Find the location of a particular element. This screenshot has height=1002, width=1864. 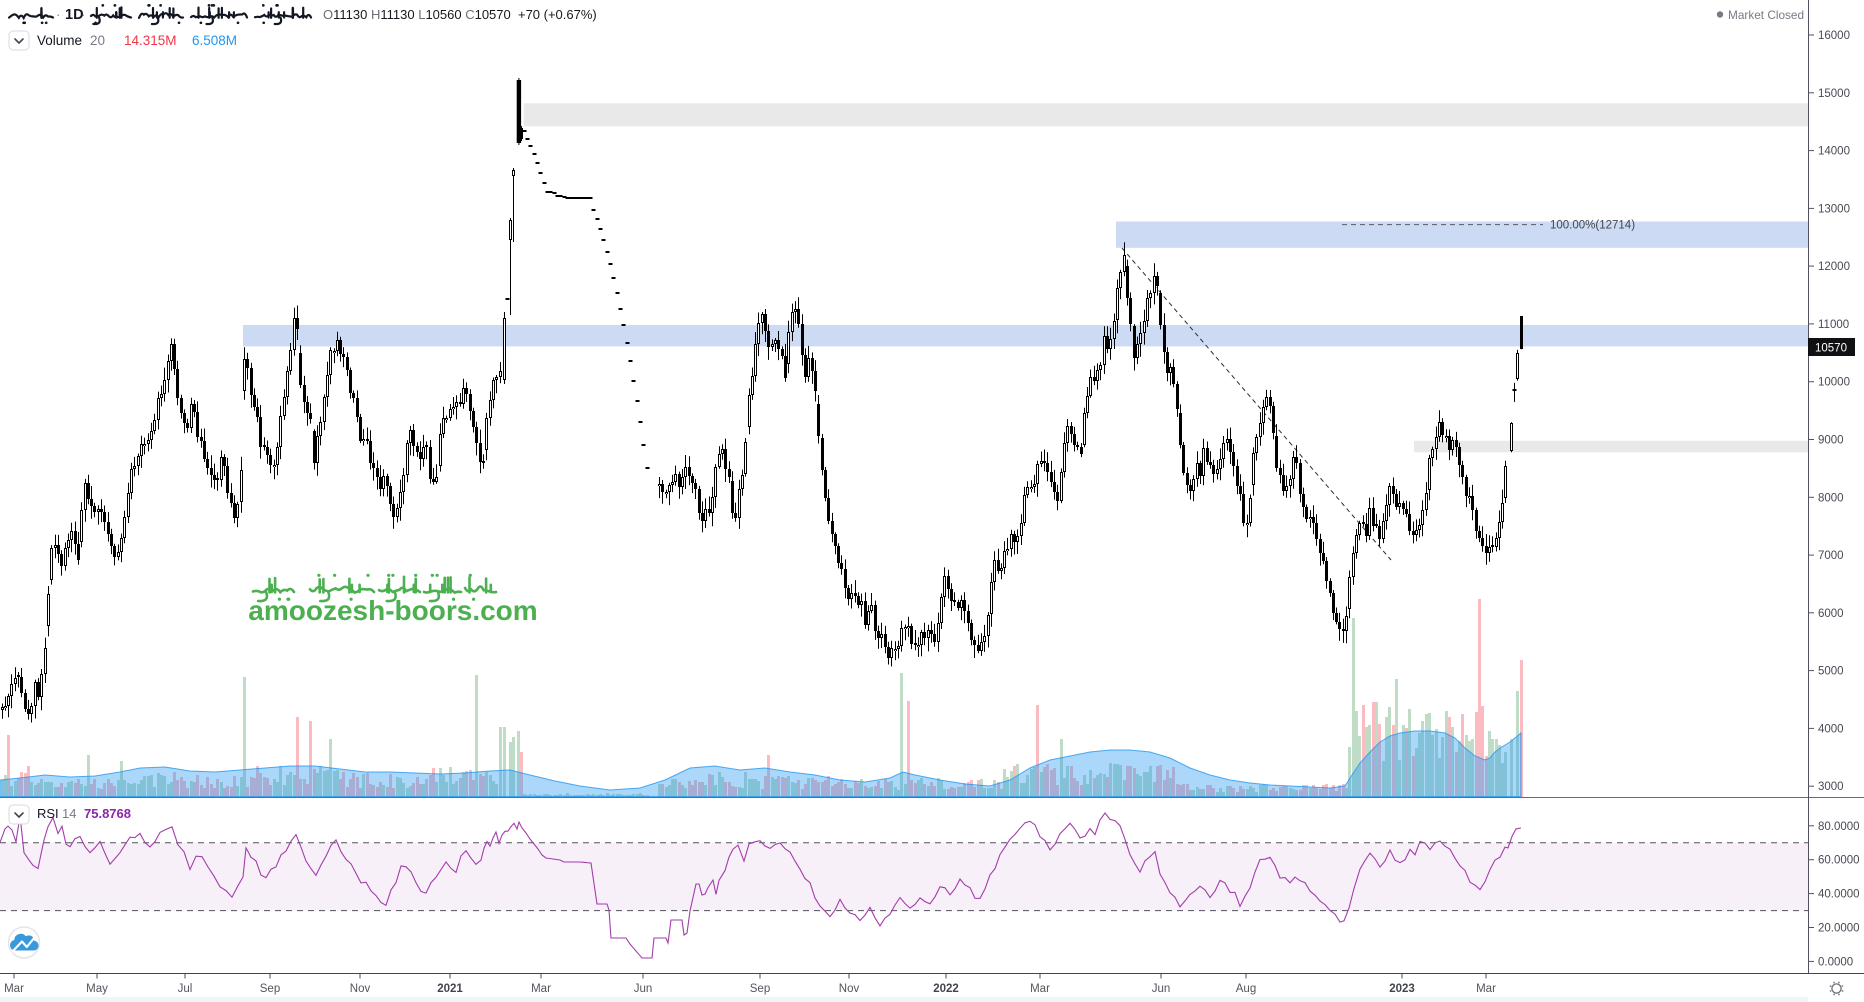

svg-text: May is located at coordinates (97, 989).